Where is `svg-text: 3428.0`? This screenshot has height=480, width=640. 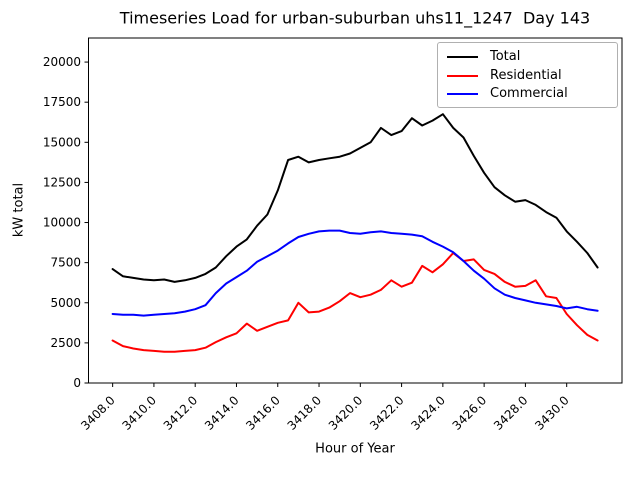
svg-text: 3428.0 is located at coordinates (511, 413).